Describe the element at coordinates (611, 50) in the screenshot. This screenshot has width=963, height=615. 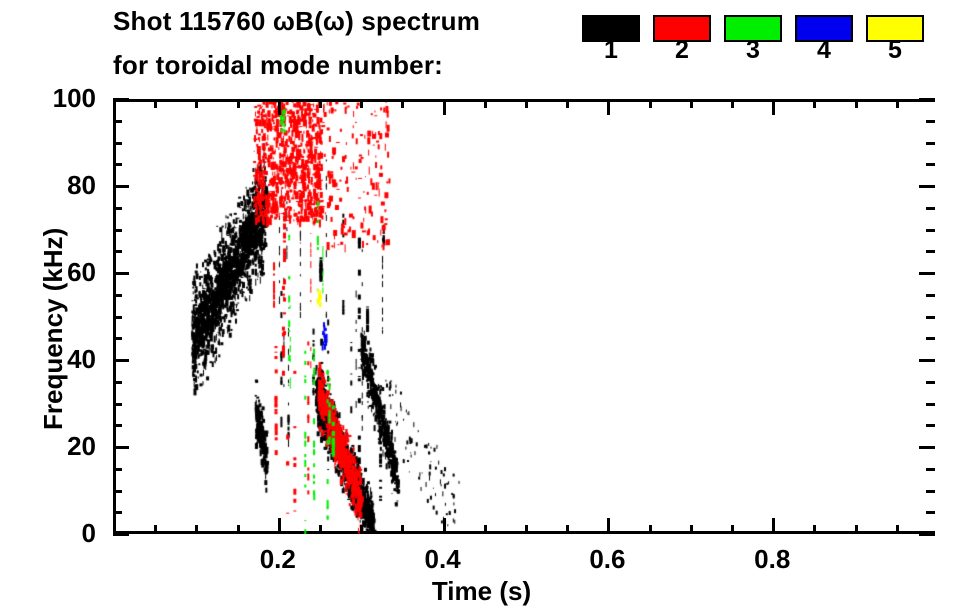
I see `legend-label-1: 1` at that location.